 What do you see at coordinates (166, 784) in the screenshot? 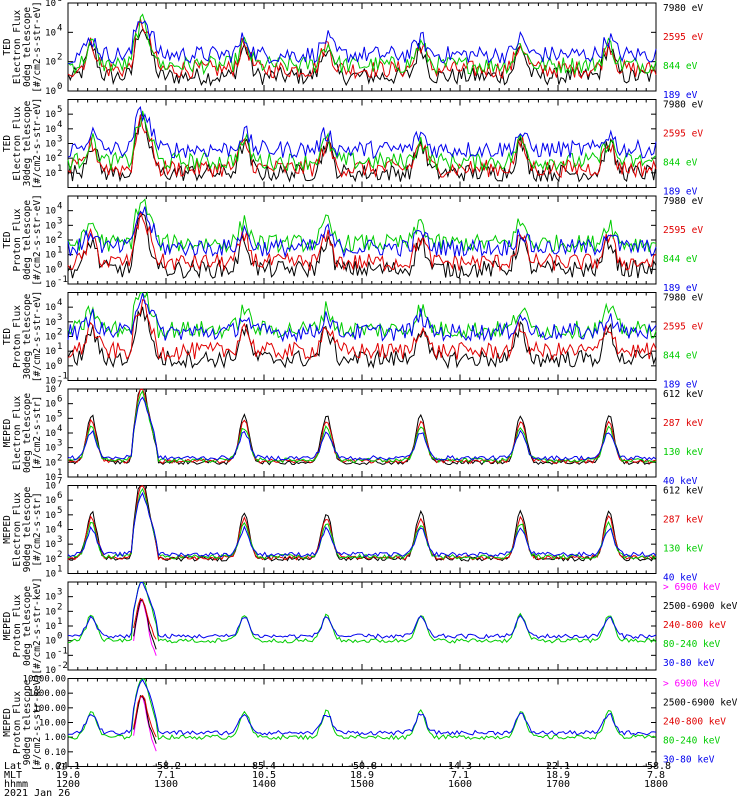
I see `ephemeris-value: 1300` at bounding box center [166, 784].